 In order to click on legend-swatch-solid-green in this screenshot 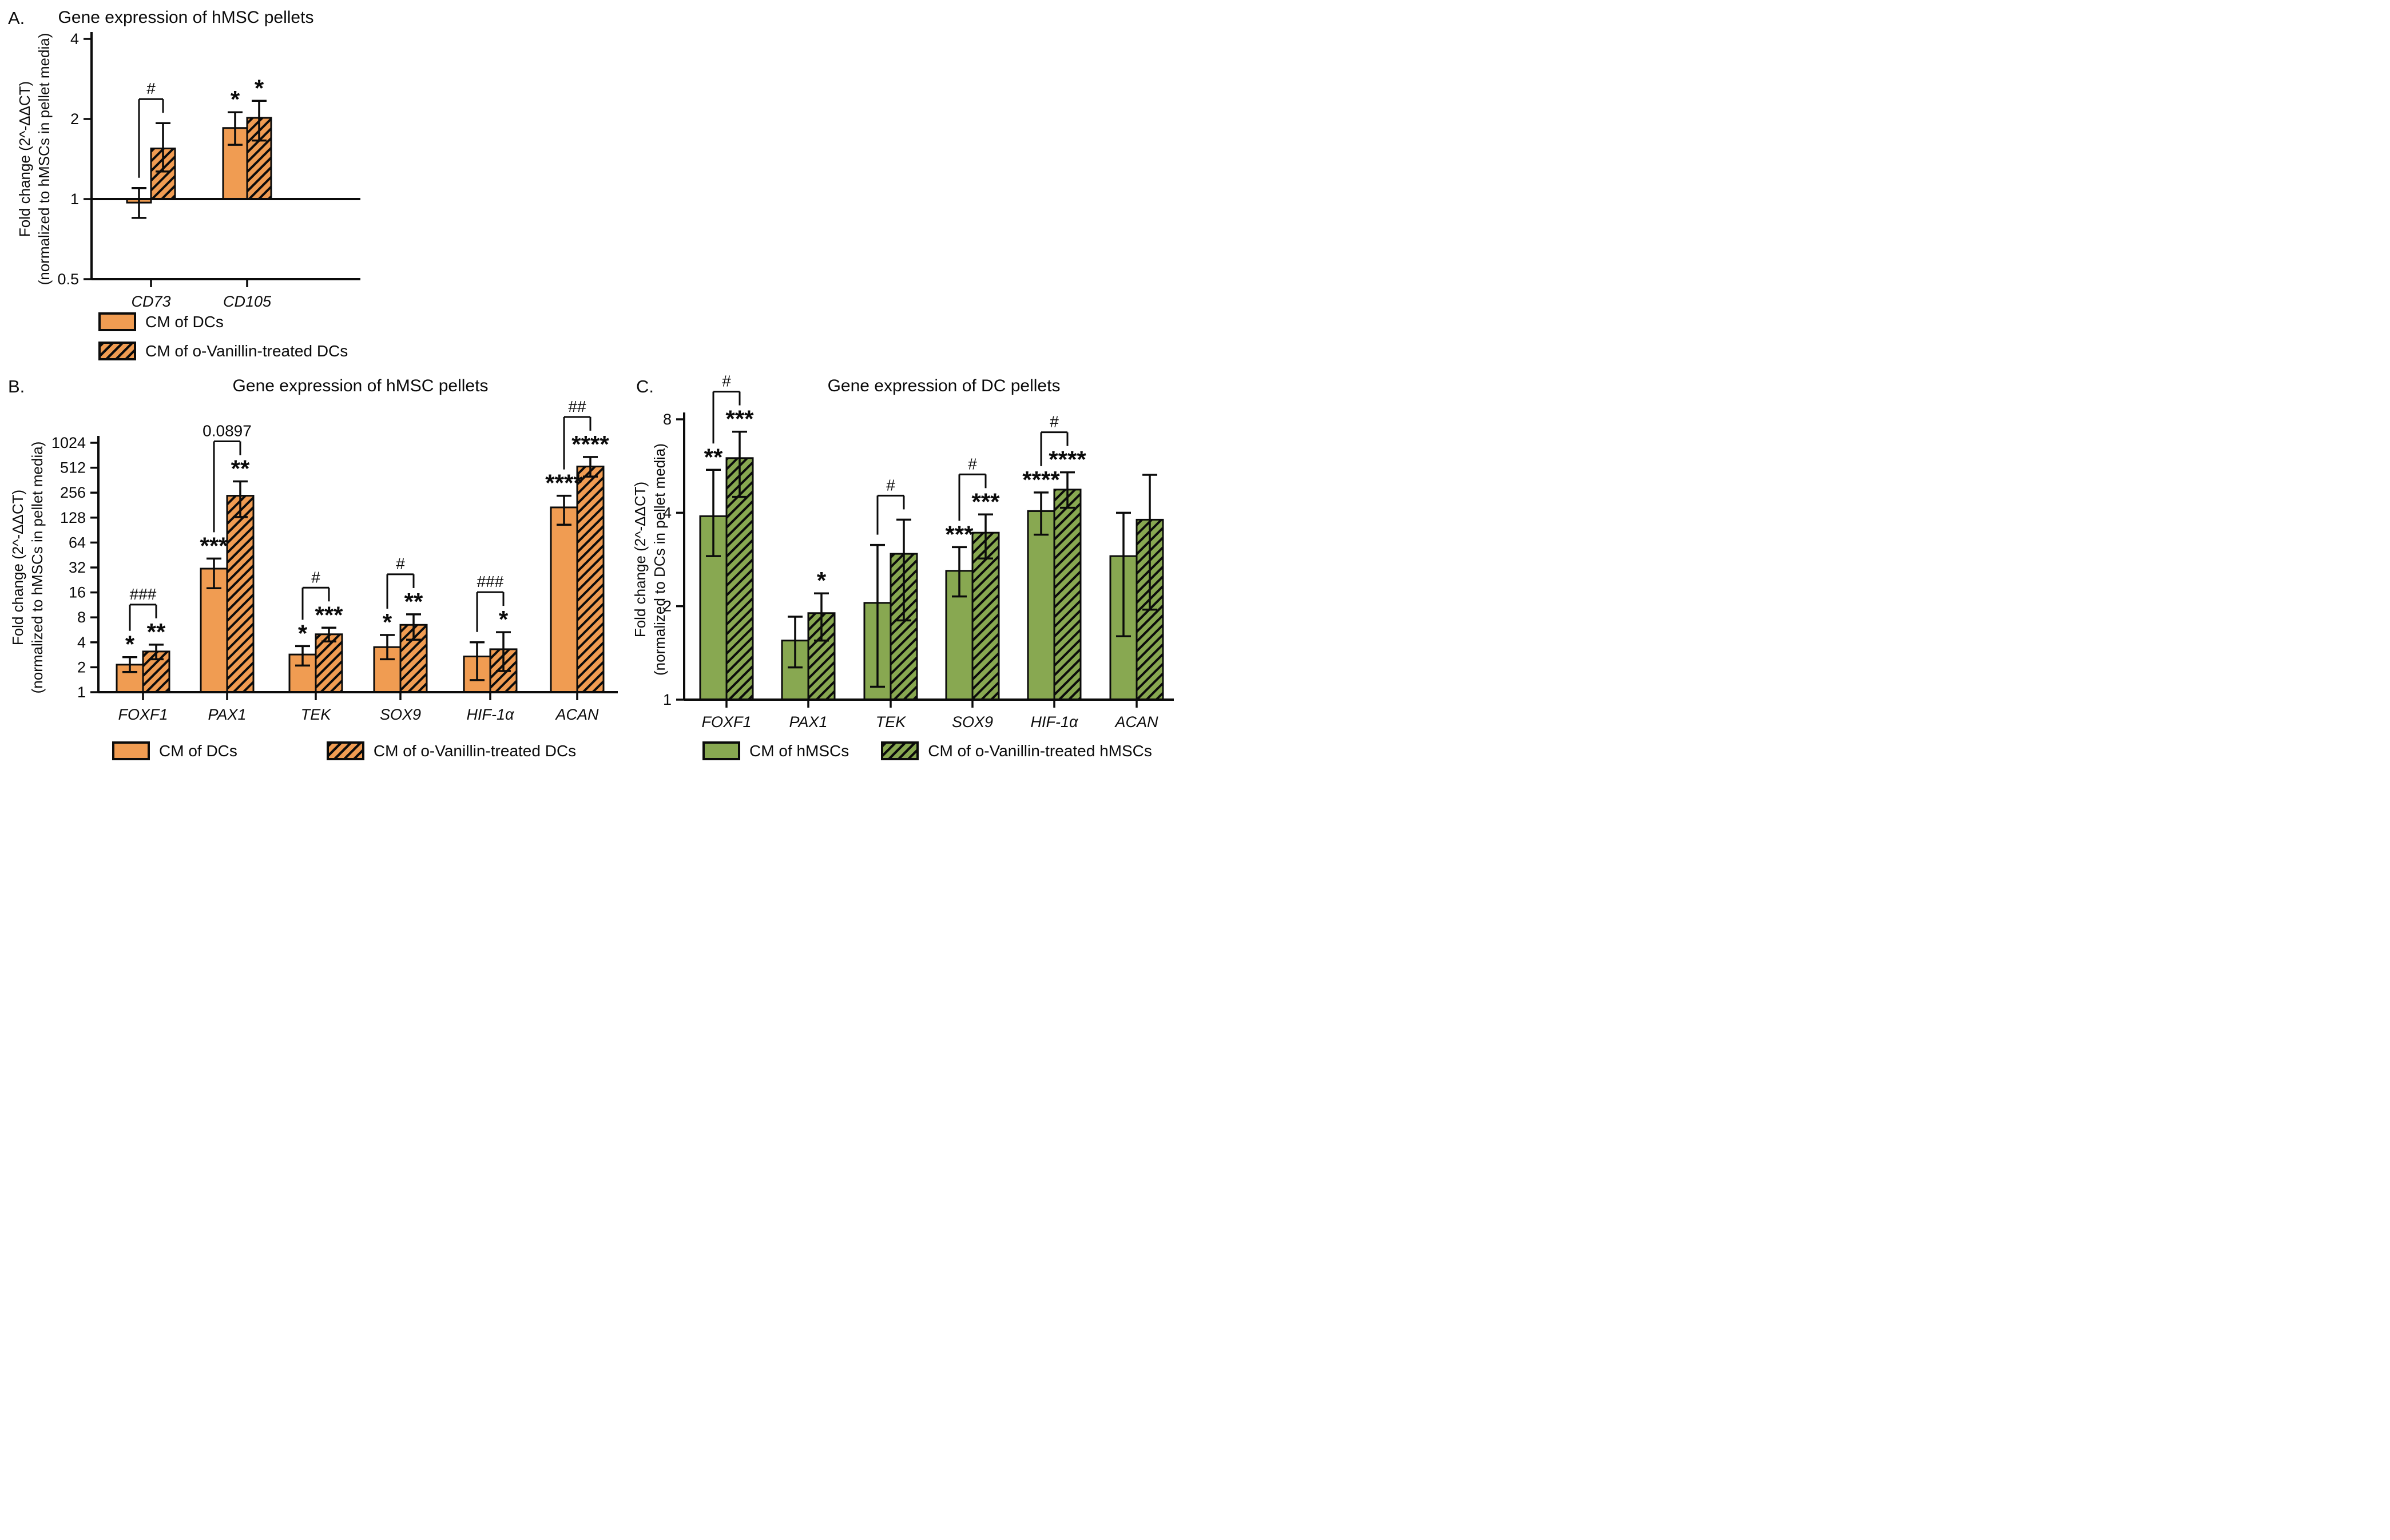, I will do `click(721, 750)`.